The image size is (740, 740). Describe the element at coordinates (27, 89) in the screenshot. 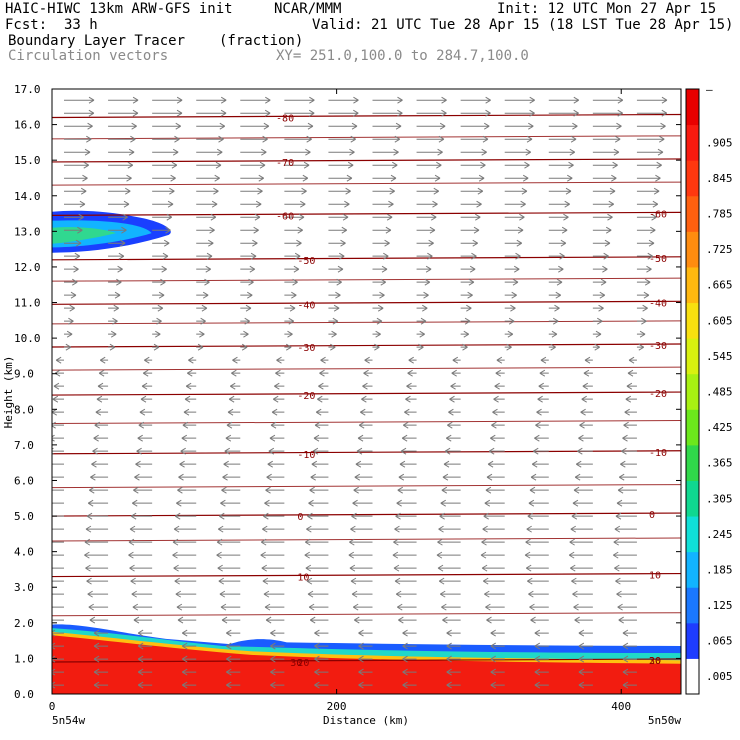

I see `y-tick-label: 17.0` at that location.